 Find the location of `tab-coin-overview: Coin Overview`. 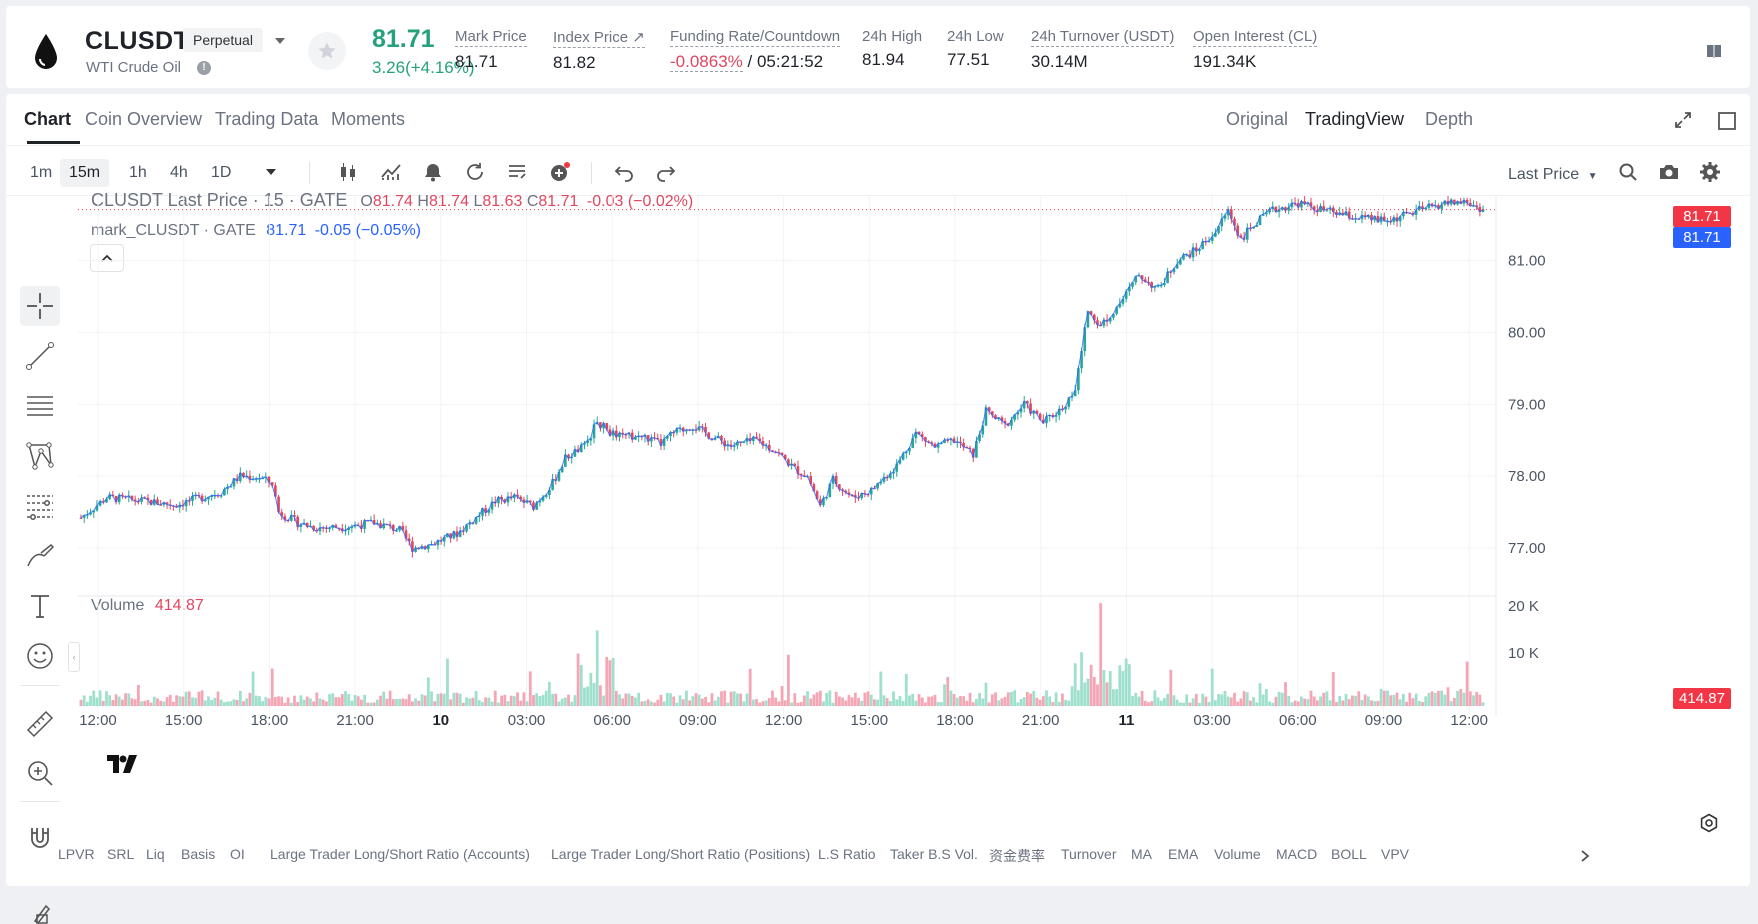

tab-coin-overview: Coin Overview is located at coordinates (144, 119).